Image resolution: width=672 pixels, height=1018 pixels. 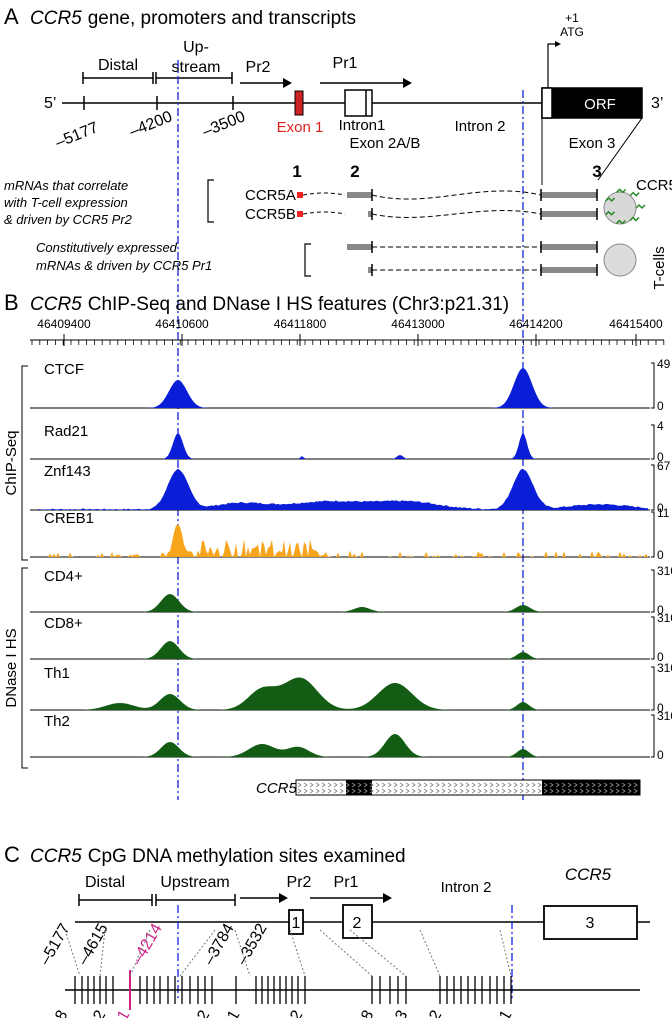 What do you see at coordinates (636, 324) in the screenshot?
I see `coordinate-label: 46415400` at bounding box center [636, 324].